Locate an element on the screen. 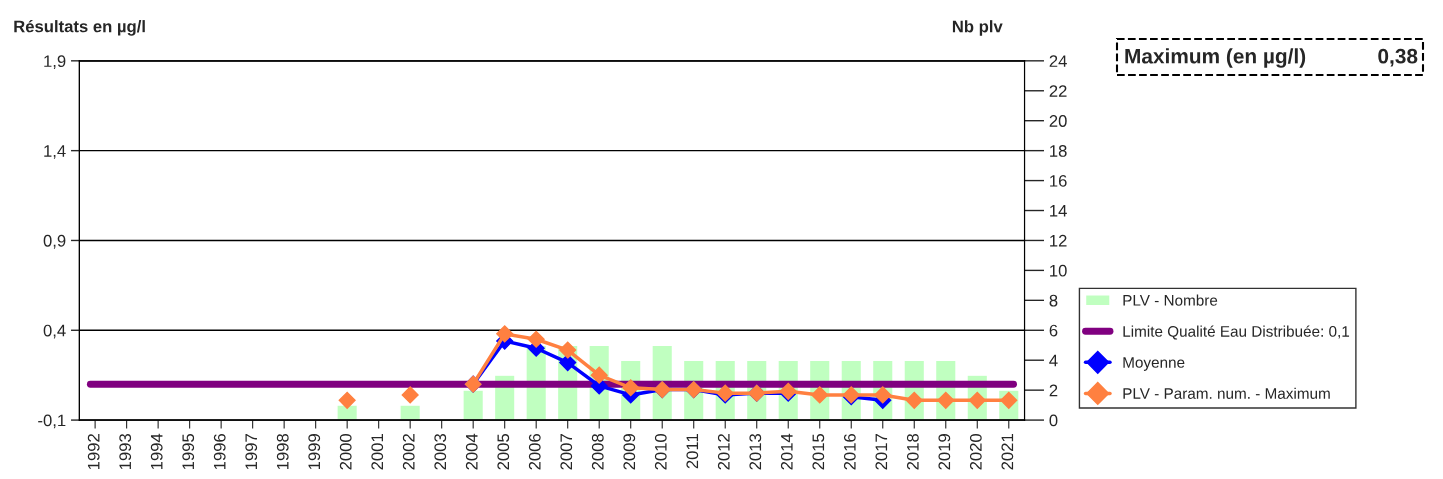  y2-tick-label: 2 is located at coordinates (1053, 390).